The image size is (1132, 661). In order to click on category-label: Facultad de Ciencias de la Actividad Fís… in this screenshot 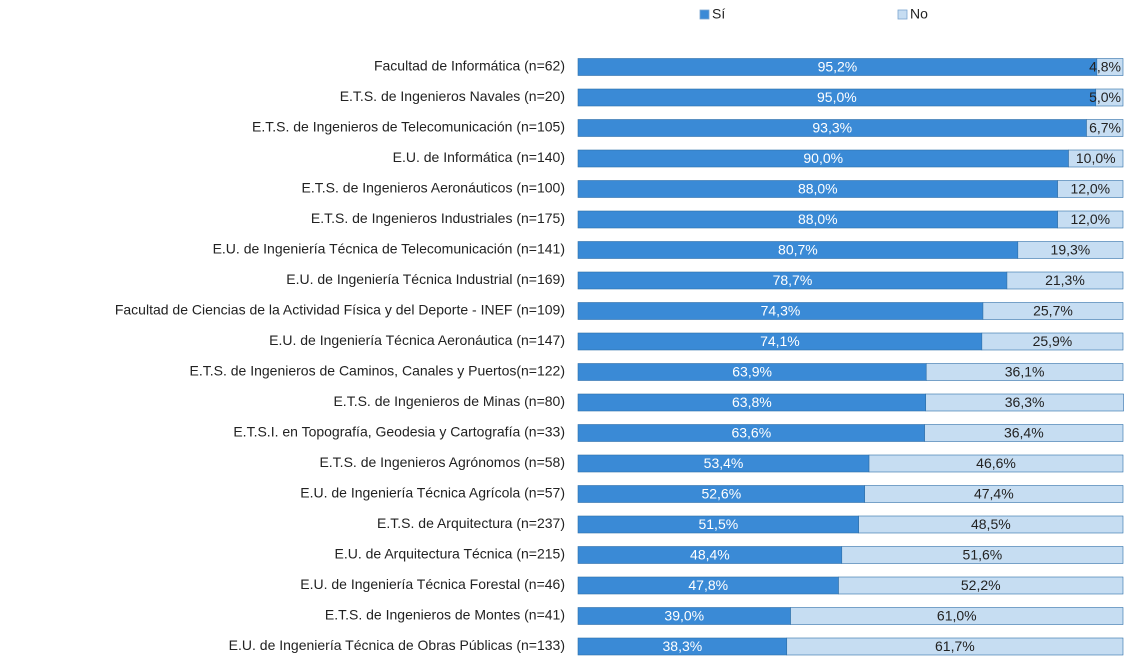, I will do `click(340, 310)`.